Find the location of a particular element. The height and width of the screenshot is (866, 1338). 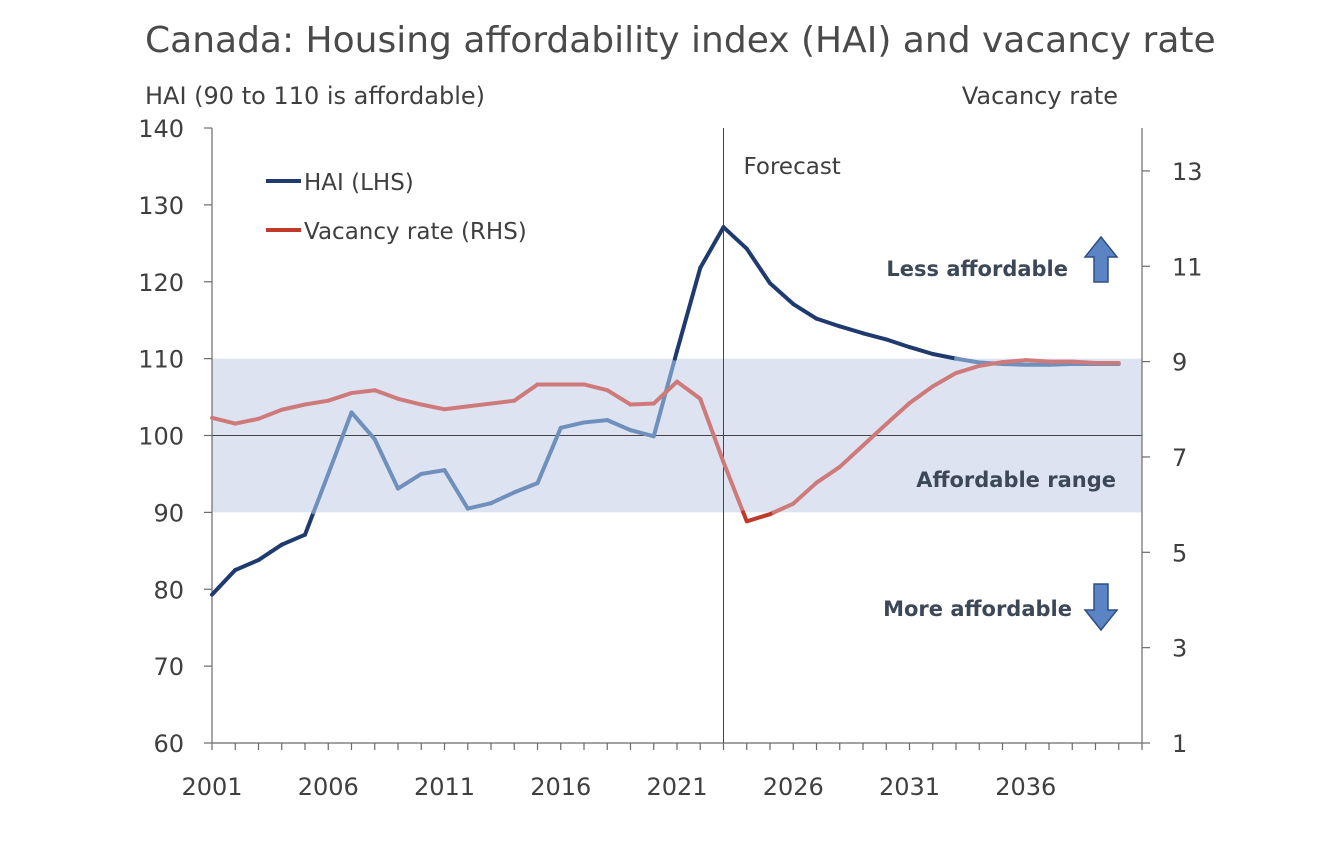

left-tick-label: 80 is located at coordinates (168, 590).